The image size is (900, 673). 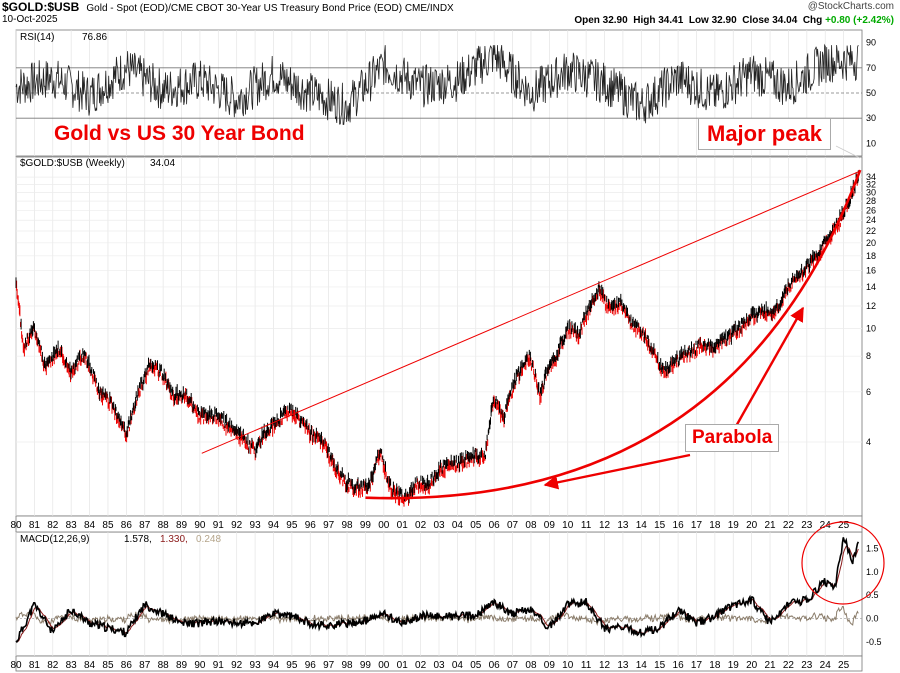 What do you see at coordinates (586, 525) in the screenshot?
I see `x-tick-label: 11` at bounding box center [586, 525].